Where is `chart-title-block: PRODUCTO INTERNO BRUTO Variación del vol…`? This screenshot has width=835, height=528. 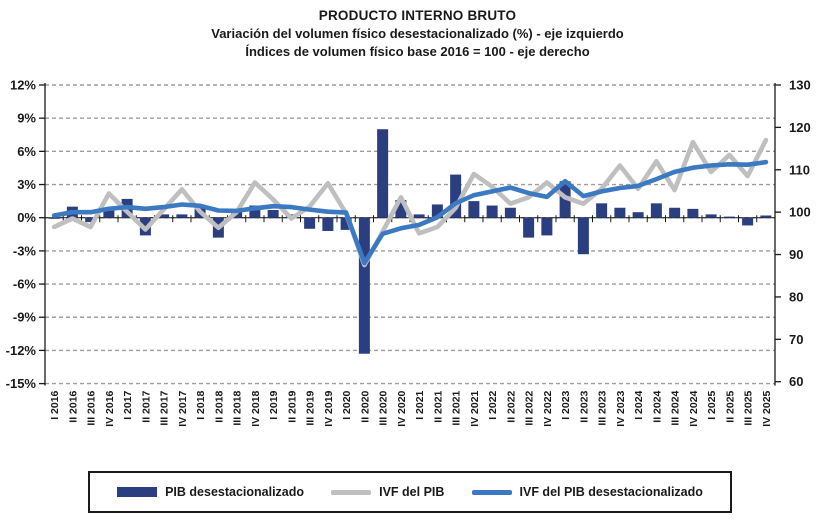 chart-title-block: PRODUCTO INTERNO BRUTO Variación del vol… is located at coordinates (417, 33).